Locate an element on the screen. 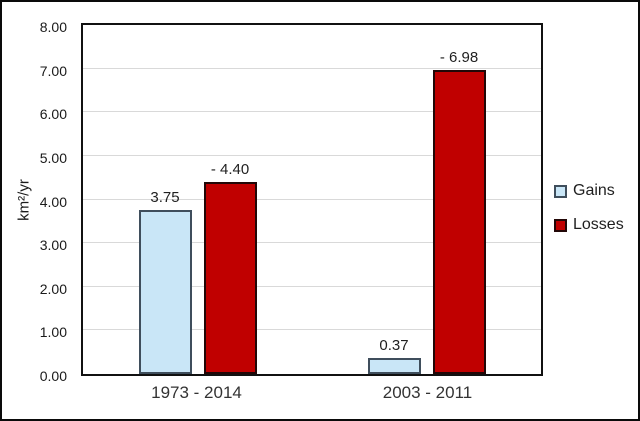 Image resolution: width=640 pixels, height=421 pixels. legend-item-losses: Losses is located at coordinates (589, 225).